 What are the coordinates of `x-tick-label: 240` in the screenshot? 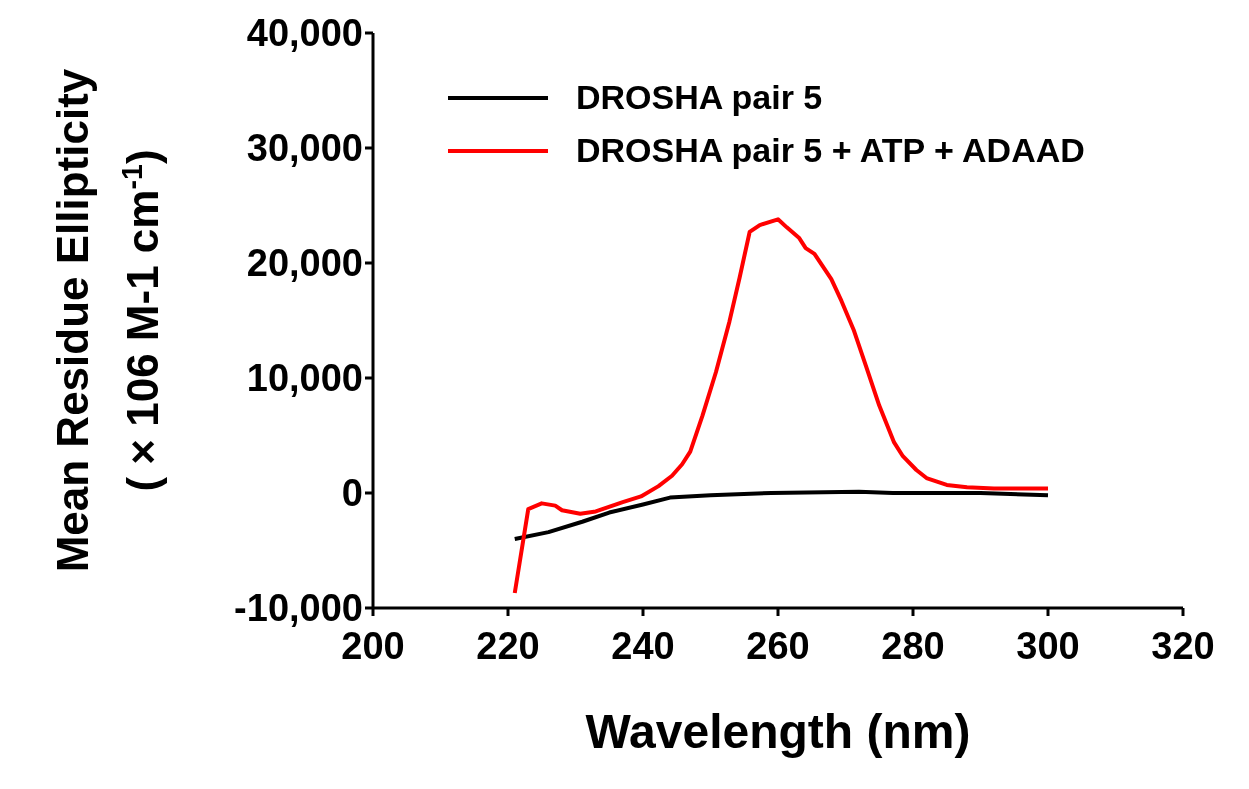 It's located at (643, 645).